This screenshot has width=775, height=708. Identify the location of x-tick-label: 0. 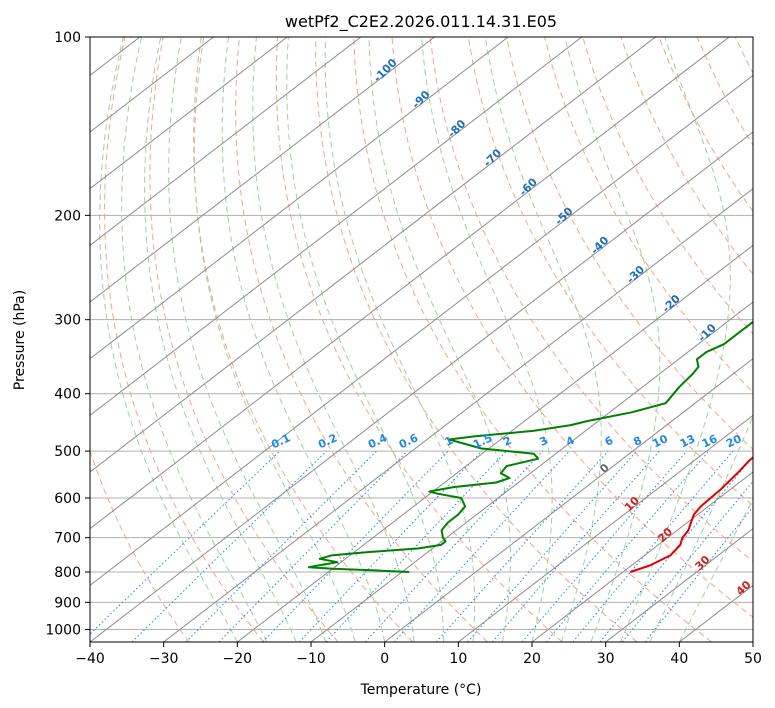
(384, 659).